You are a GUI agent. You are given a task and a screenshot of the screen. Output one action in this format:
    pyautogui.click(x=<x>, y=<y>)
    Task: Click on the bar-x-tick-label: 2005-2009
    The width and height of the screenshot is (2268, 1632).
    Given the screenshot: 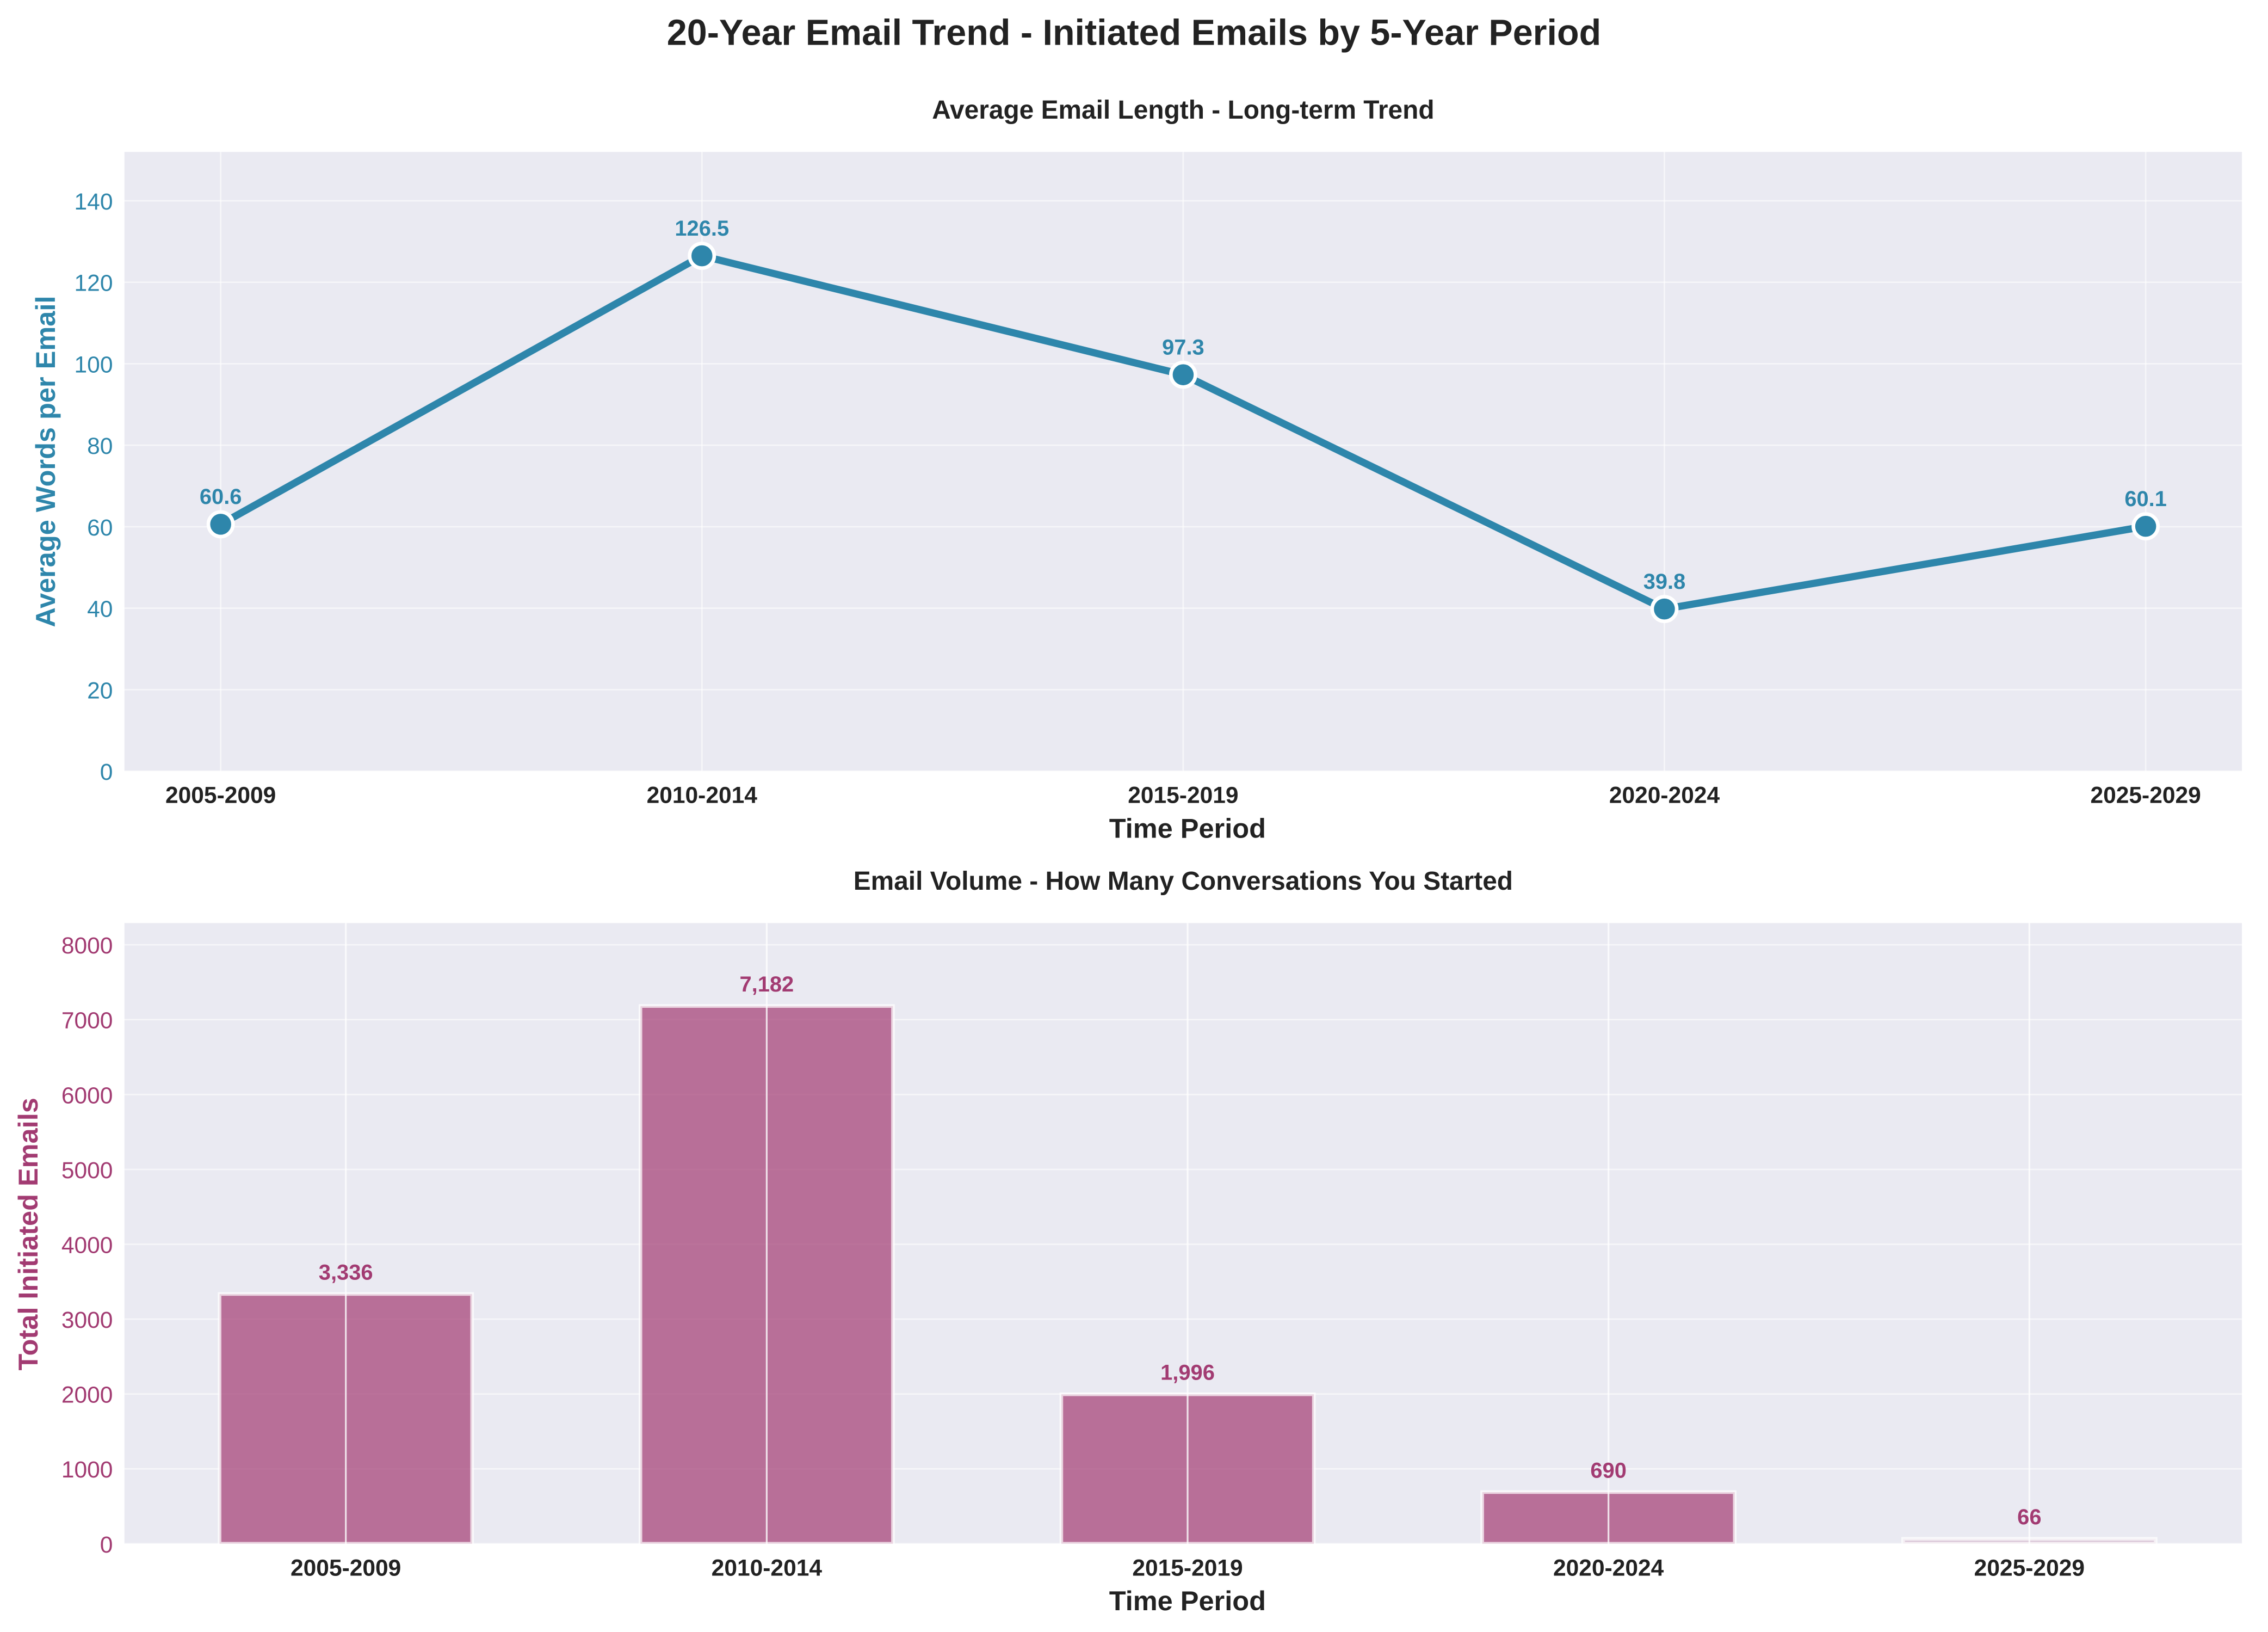 What is the action you would take?
    pyautogui.click(x=346, y=1568)
    